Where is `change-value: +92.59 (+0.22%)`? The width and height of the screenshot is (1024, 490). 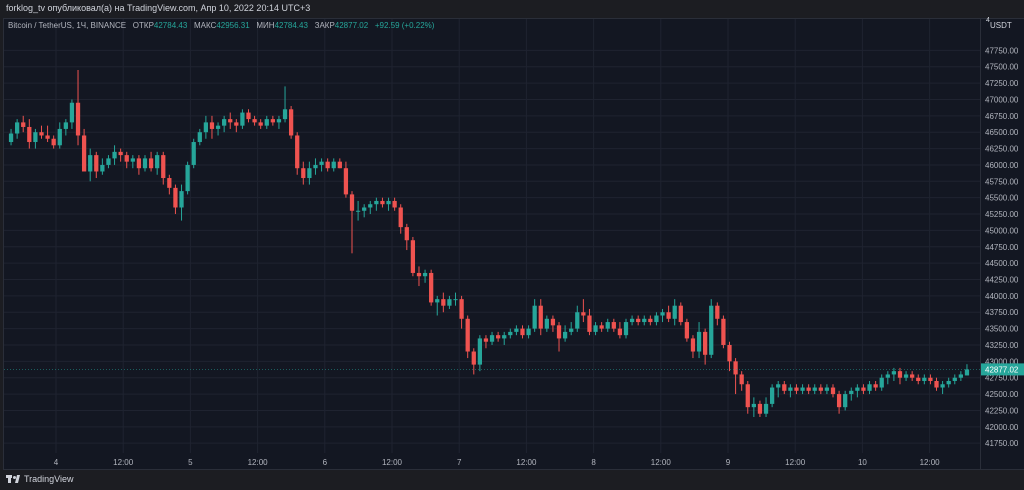 change-value: +92.59 (+0.22%) is located at coordinates (404, 25).